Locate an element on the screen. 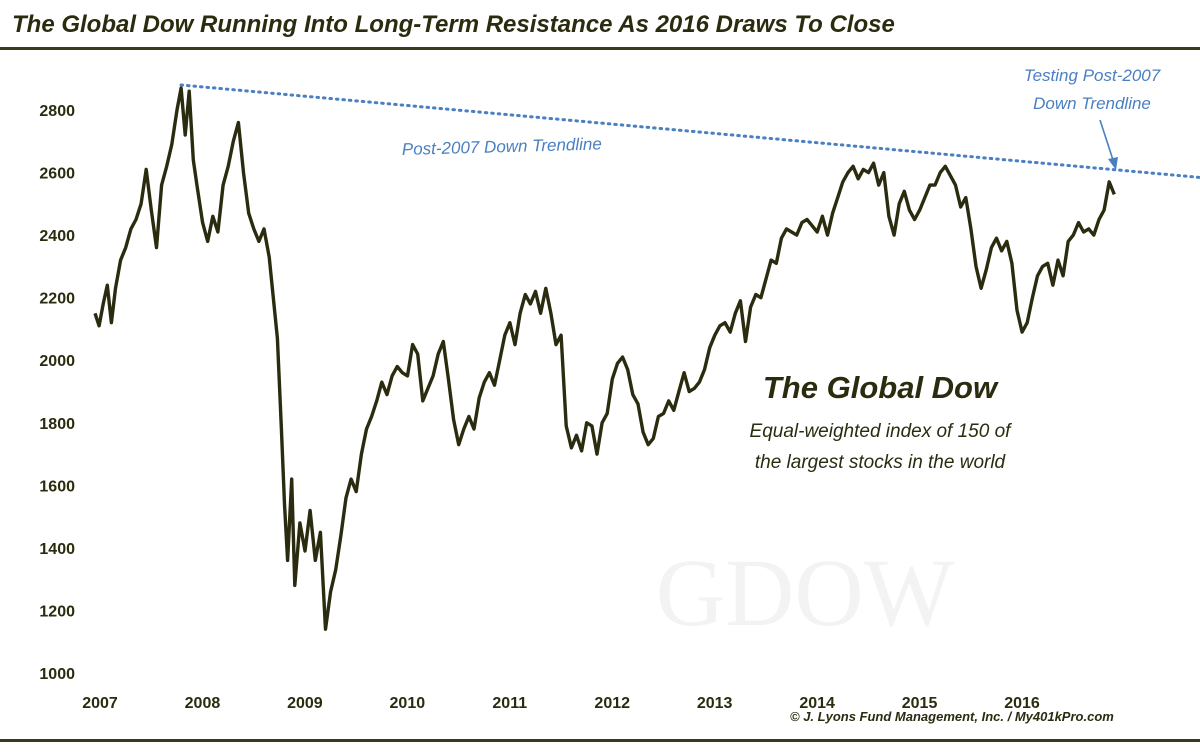 The width and height of the screenshot is (1200, 753). title-divider is located at coordinates (600, 48).